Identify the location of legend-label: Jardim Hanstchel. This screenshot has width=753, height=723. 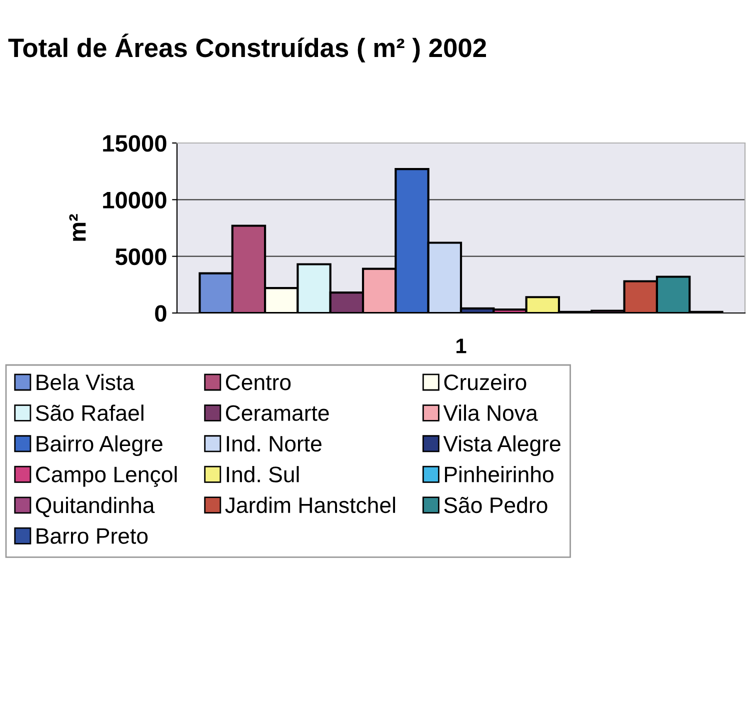
(310, 505).